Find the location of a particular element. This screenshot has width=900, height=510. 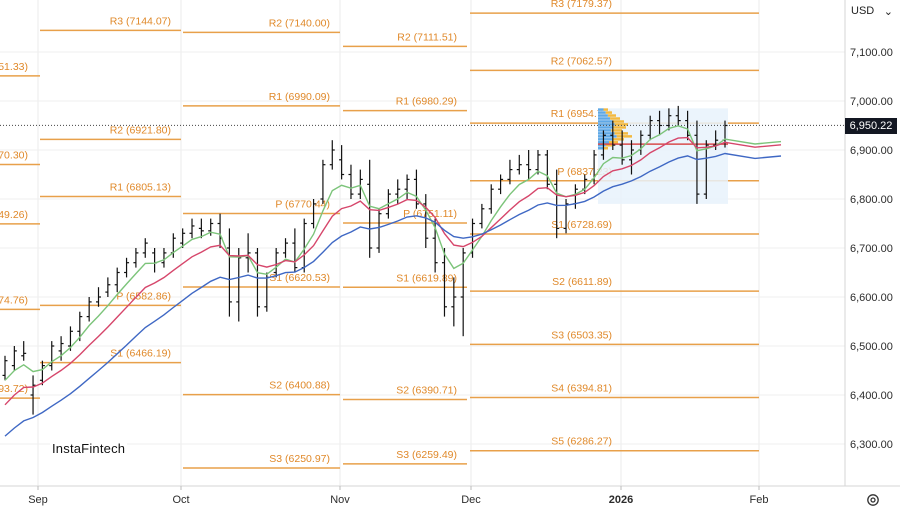

settings-gear-icon is located at coordinates (873, 500).